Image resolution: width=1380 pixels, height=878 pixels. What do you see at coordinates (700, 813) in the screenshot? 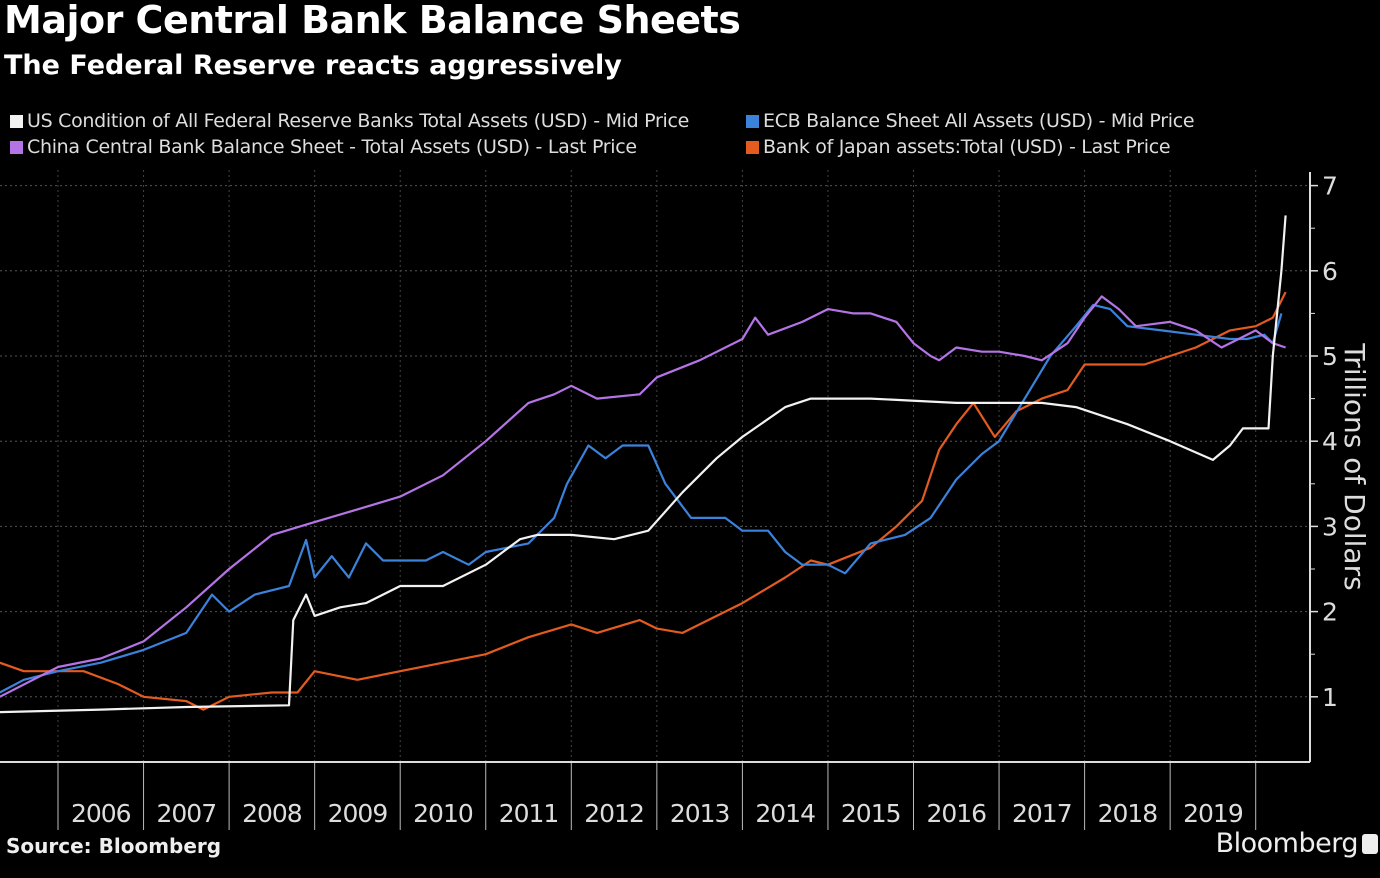
I see `x-tick-label: 2013` at bounding box center [700, 813].